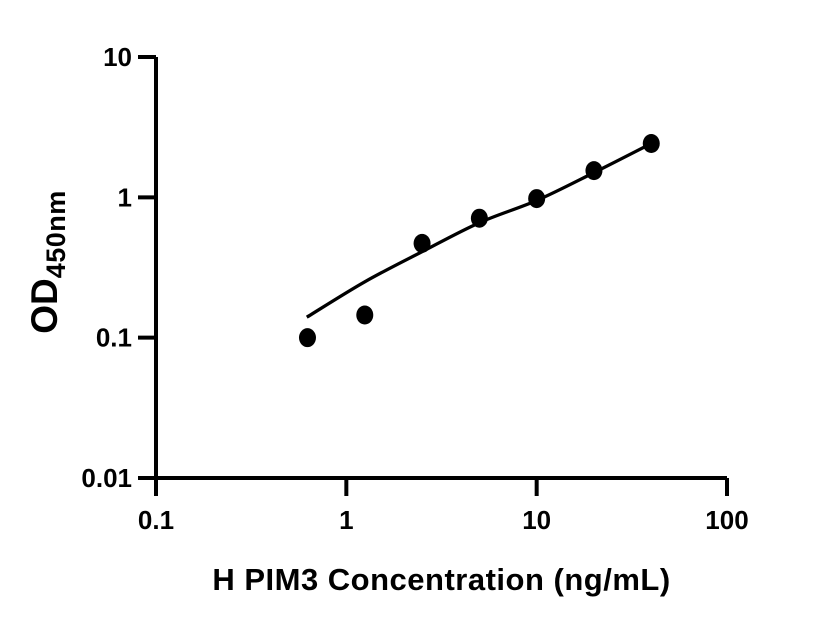 This screenshot has width=816, height=640. Describe the element at coordinates (346, 520) in the screenshot. I see `x-tick-label-1: 1` at that location.